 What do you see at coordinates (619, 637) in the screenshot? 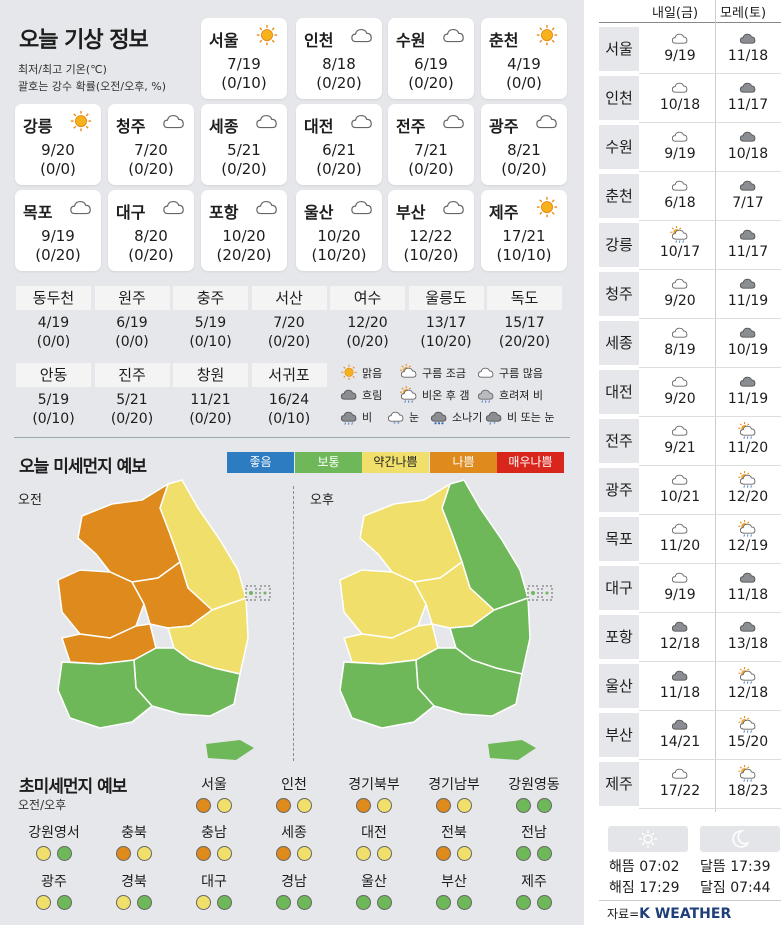
I see `forecast-city: 포항` at bounding box center [619, 637].